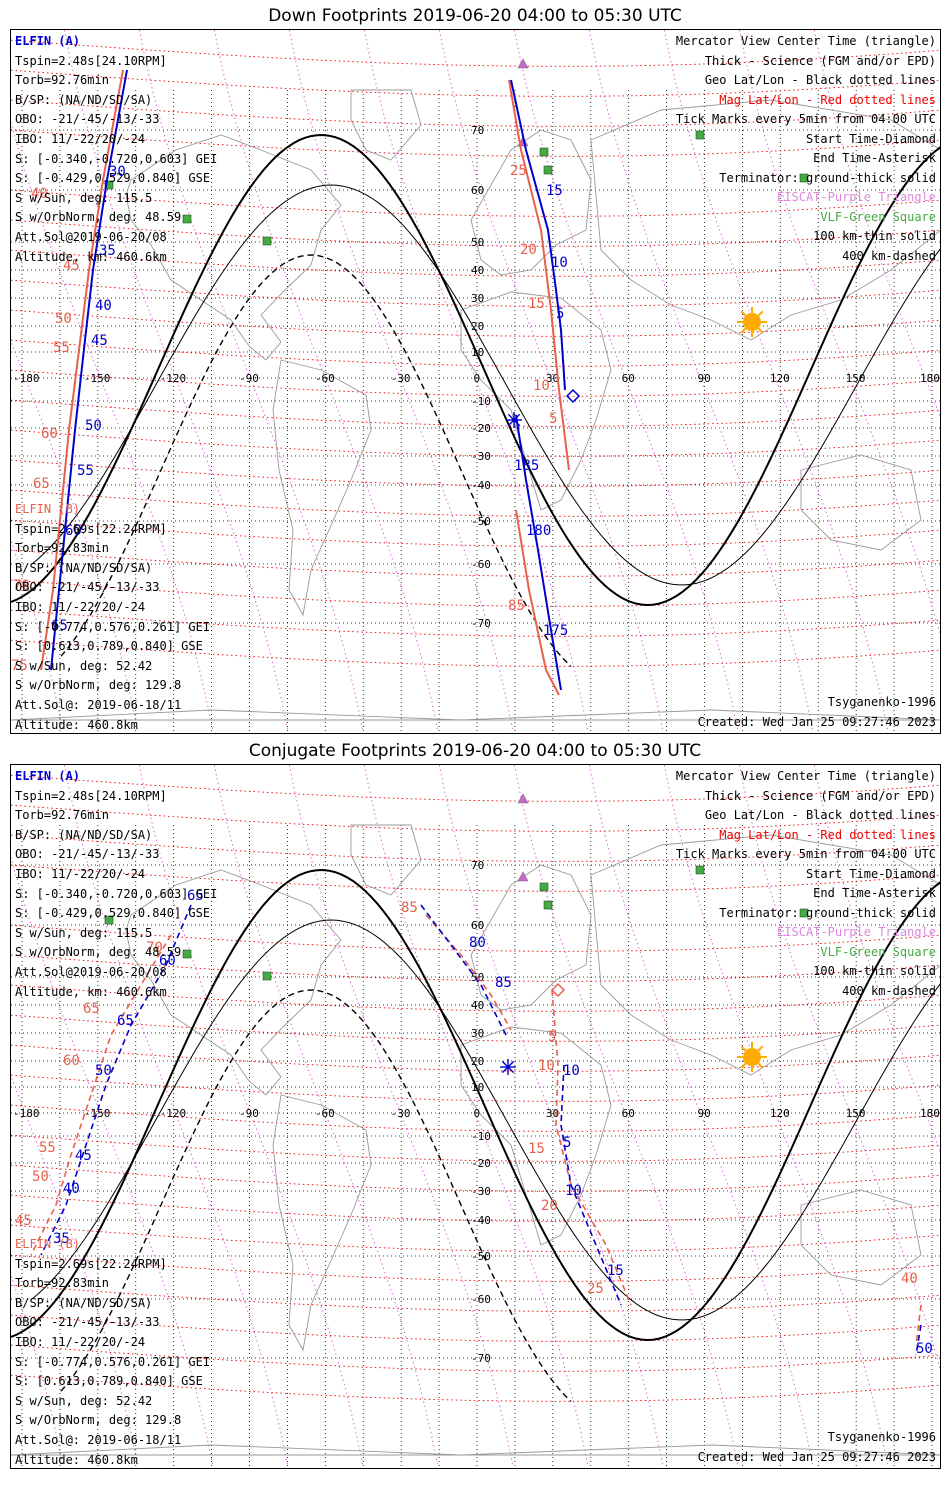 The image size is (950, 1500). I want to click on lat-tick-label: 20, so click(477, 1061).